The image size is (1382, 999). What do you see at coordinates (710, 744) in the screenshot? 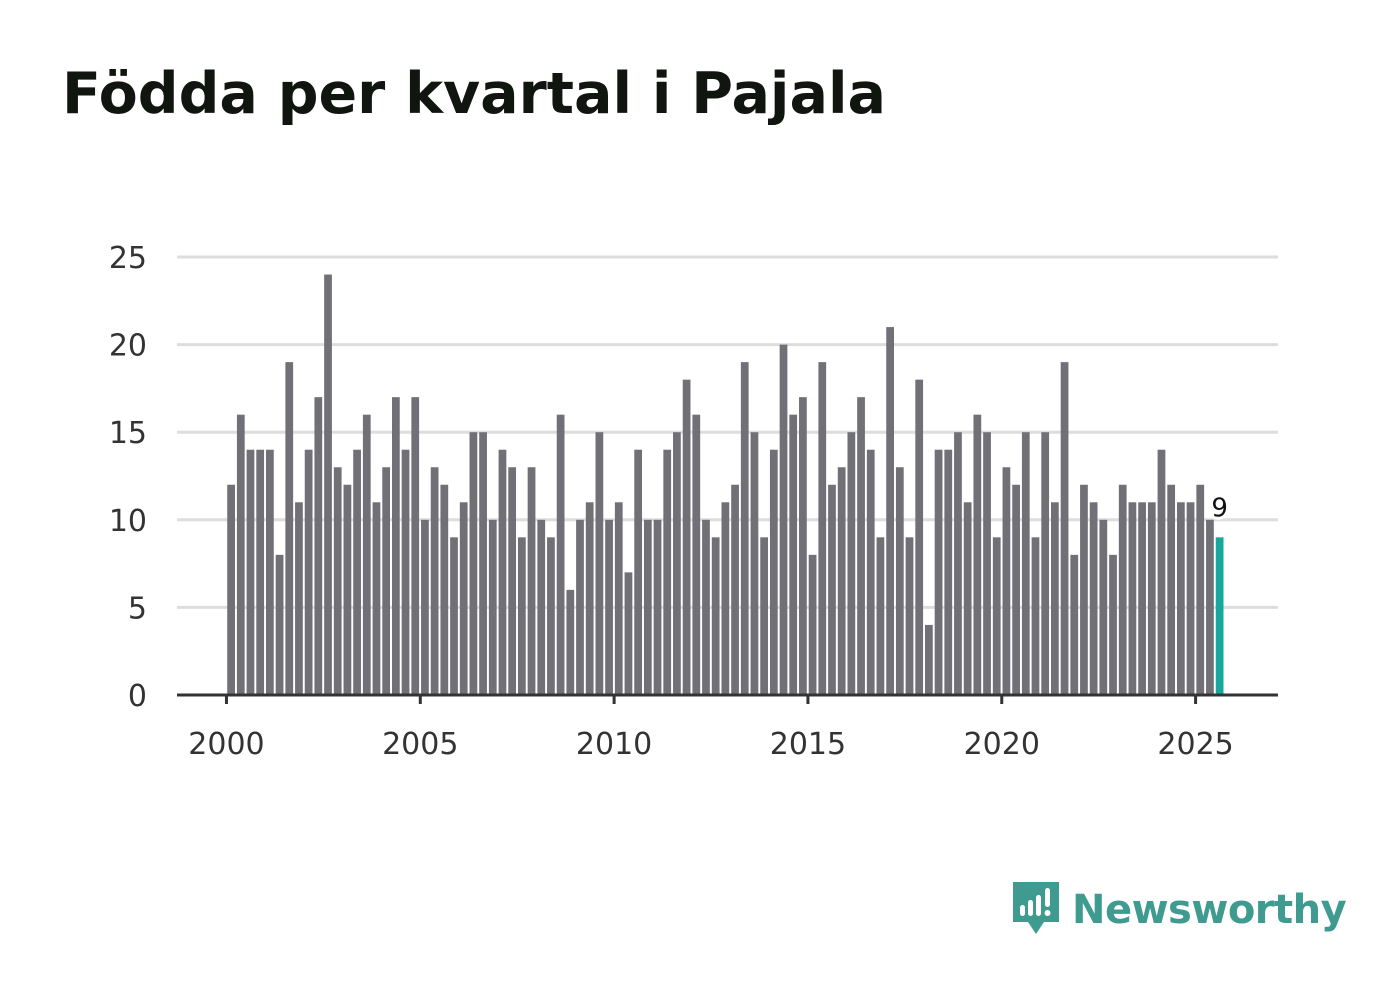
I see `x-tick-labels: 2000 2005 2010 2015 2020 2025` at bounding box center [710, 744].